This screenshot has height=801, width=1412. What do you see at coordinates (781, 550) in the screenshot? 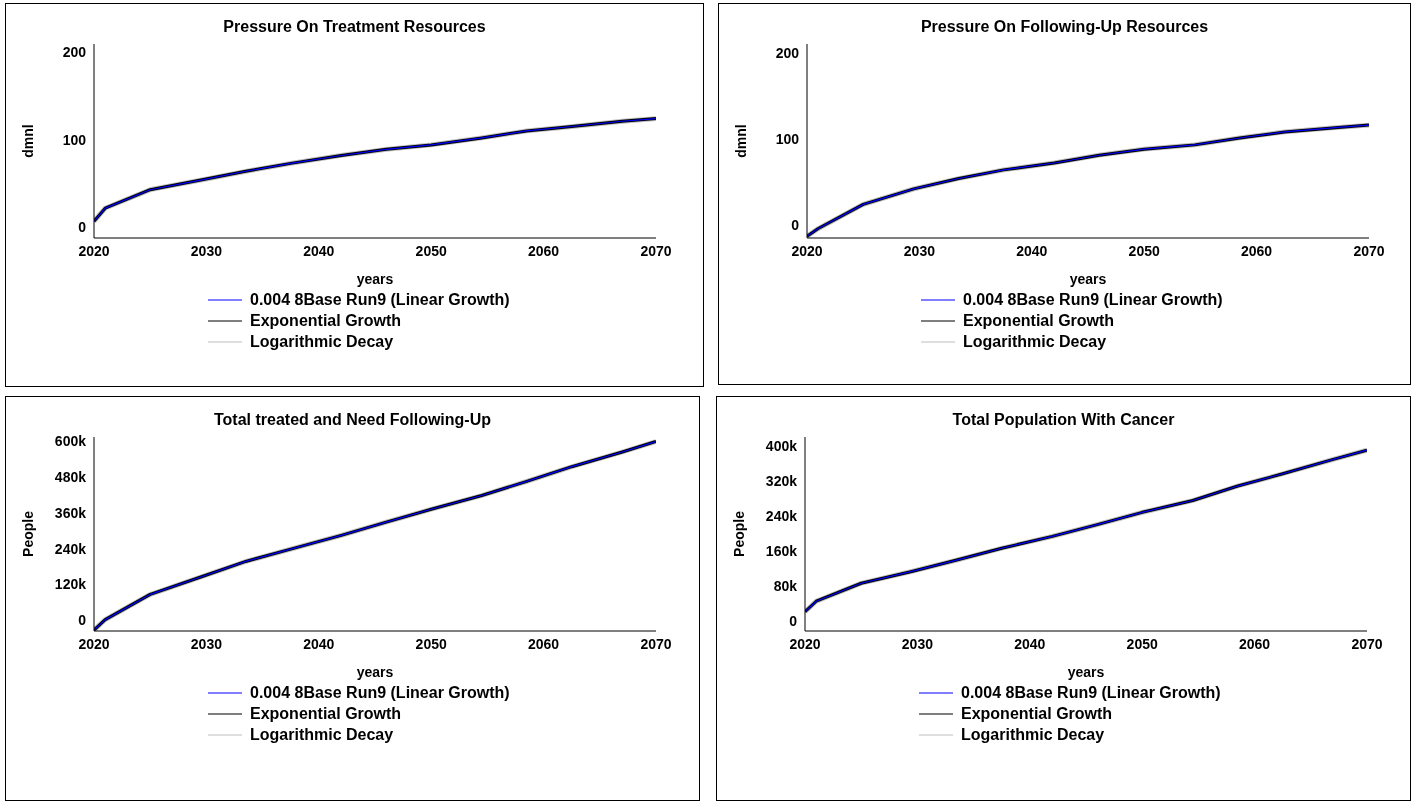
I see `y-tick-label: 160k` at bounding box center [781, 550].